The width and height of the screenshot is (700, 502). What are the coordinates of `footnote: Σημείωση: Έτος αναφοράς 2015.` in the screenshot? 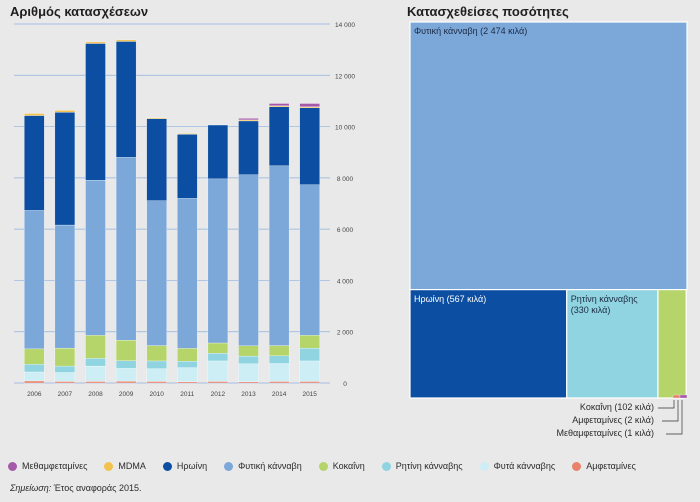 It's located at (75, 488).